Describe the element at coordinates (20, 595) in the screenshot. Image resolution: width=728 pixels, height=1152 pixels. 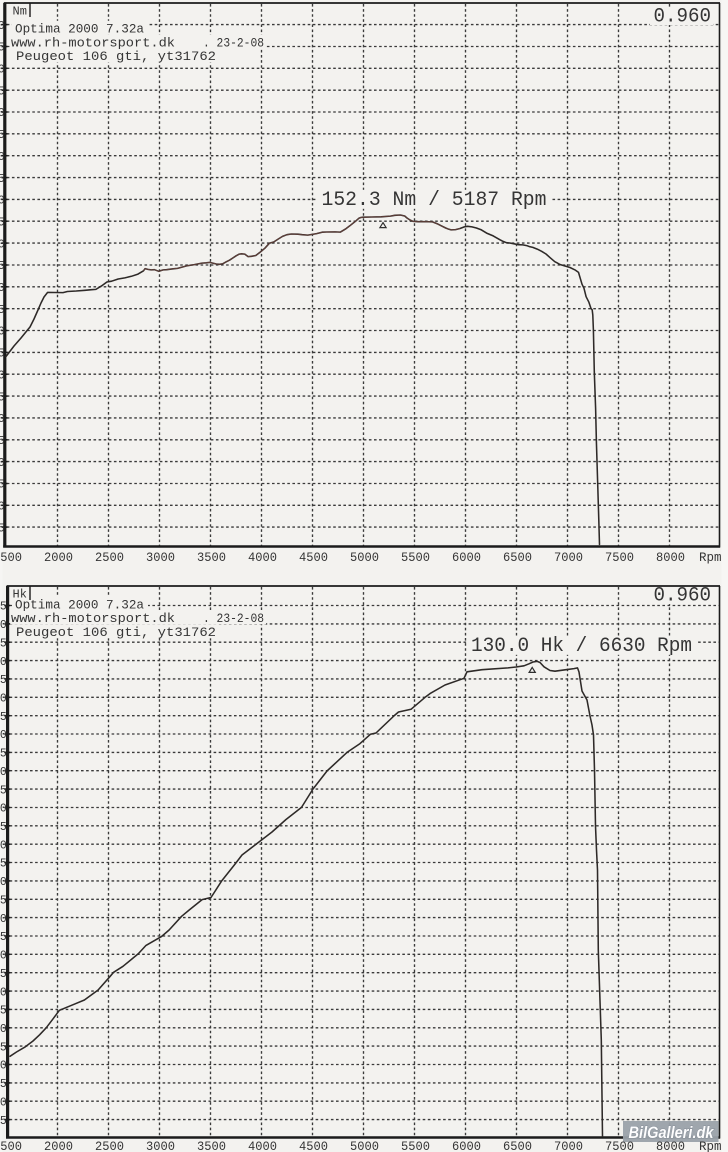
I see `svg-text: Hk` at that location.